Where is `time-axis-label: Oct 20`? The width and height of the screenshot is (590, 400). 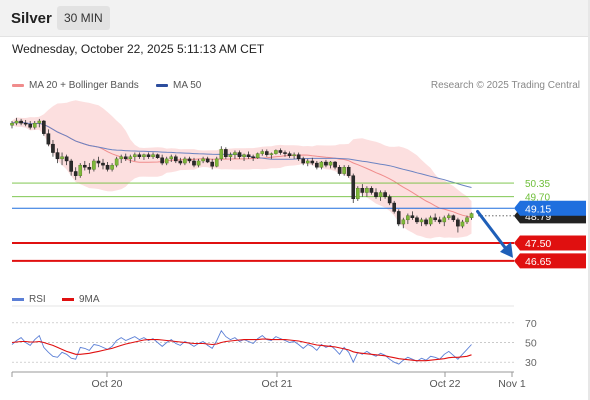 time-axis-label: Oct 20 is located at coordinates (107, 384).